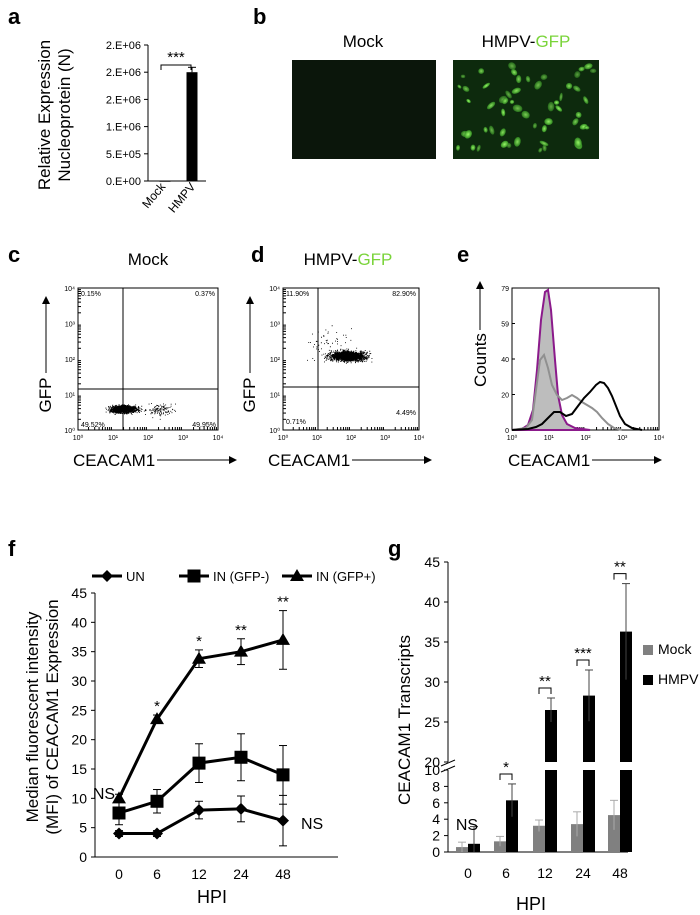 Image resolution: width=700 pixels, height=915 pixels. I want to click on panel-label-a: a, so click(14, 16).